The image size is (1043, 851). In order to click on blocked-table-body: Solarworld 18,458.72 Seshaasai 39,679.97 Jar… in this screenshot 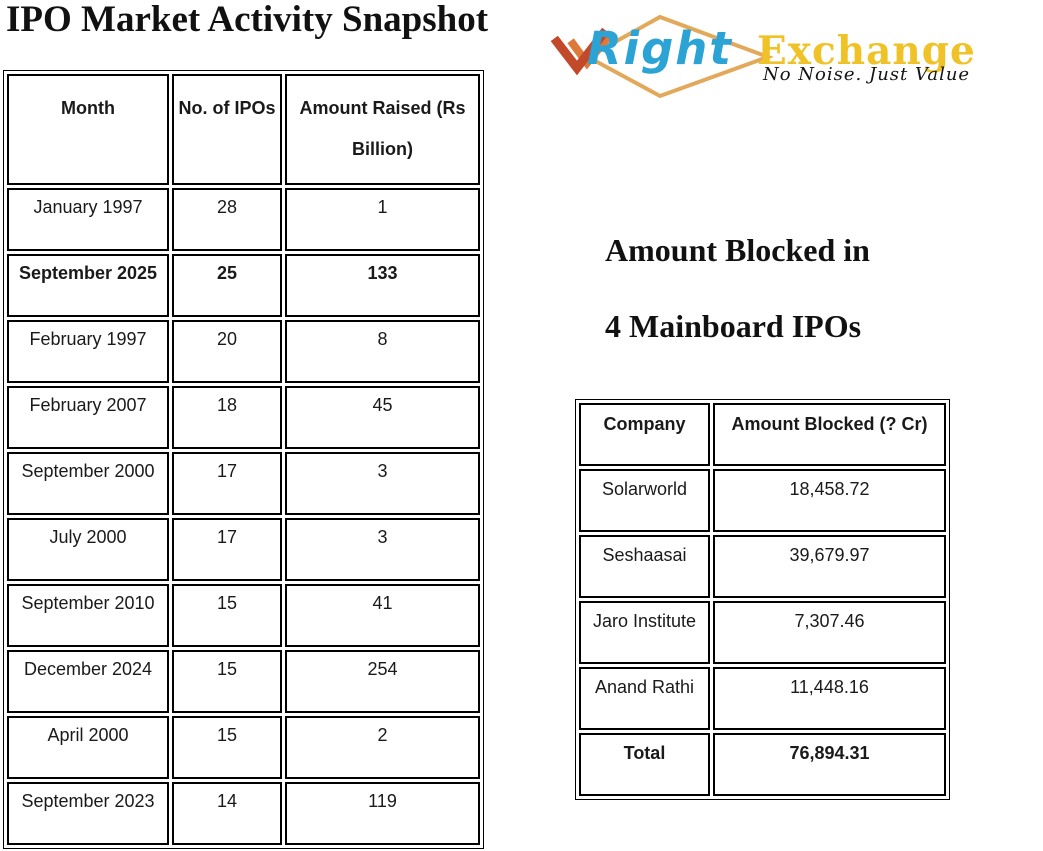, I will do `click(762, 632)`.